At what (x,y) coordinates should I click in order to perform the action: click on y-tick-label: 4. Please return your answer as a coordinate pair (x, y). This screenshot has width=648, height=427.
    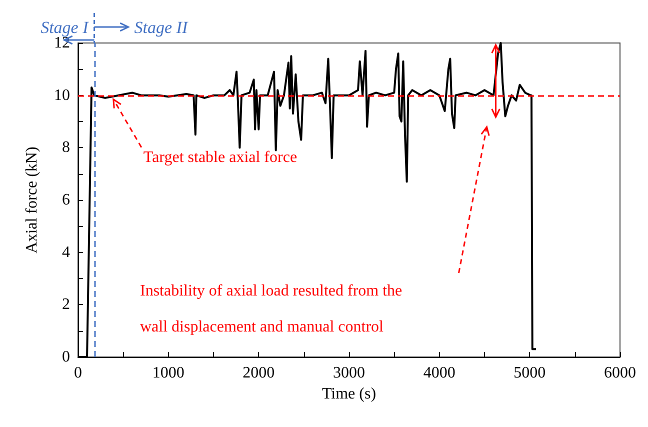
    Looking at the image, I should click on (66, 252).